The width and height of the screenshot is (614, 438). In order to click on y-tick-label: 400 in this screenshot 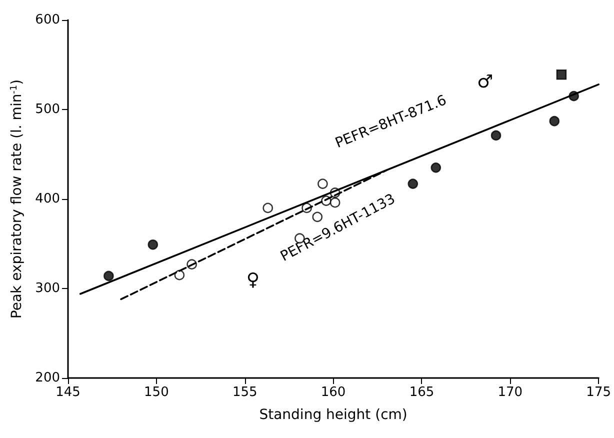, I will do `click(47, 199)`.